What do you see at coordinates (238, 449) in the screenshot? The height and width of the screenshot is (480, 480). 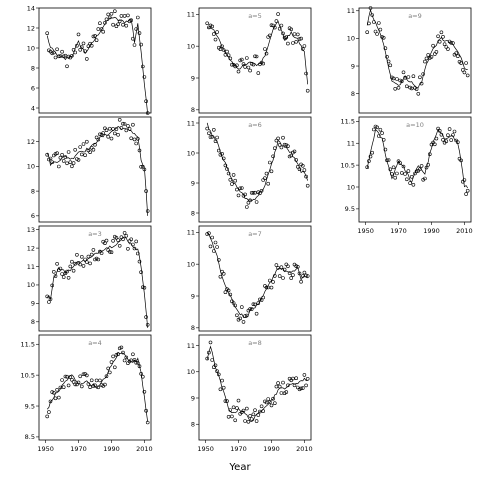 I see `x-tick-label: 1970` at bounding box center [238, 449].